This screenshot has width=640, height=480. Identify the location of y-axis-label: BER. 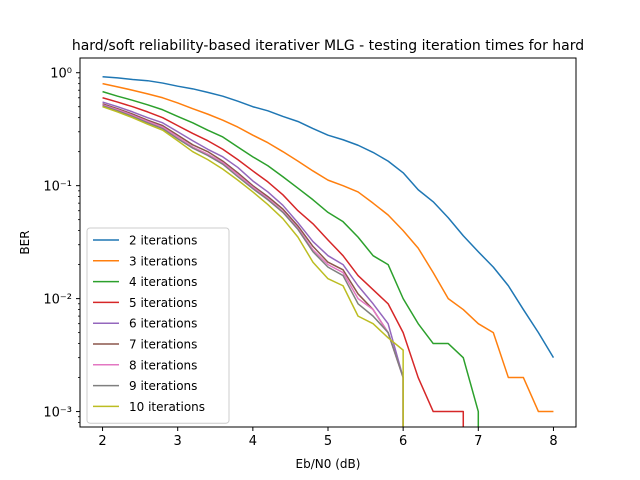
(25, 242).